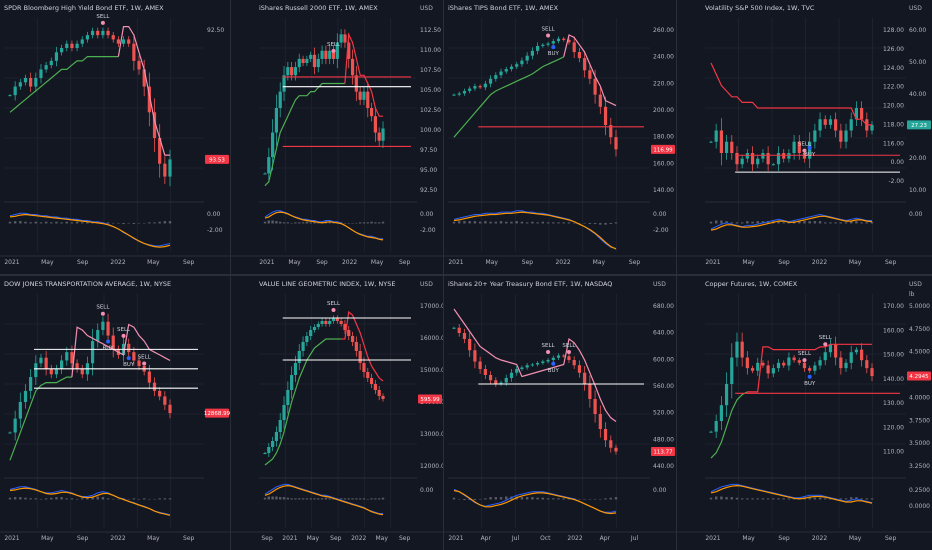 This screenshot has width=932, height=550. Describe the element at coordinates (663, 83) in the screenshot. I see `y-axis-tick-label: 220.00` at that location.